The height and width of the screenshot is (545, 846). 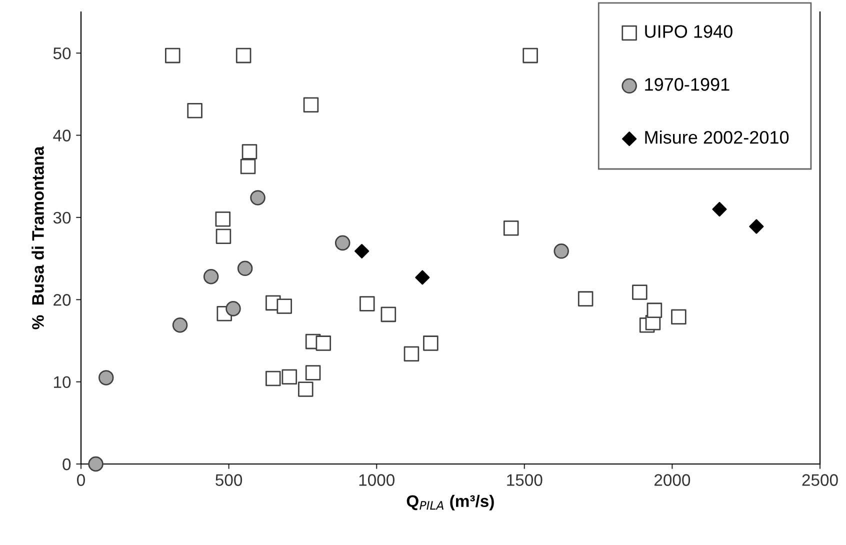 I want to click on y-tick-label: 10, so click(x=62, y=382).